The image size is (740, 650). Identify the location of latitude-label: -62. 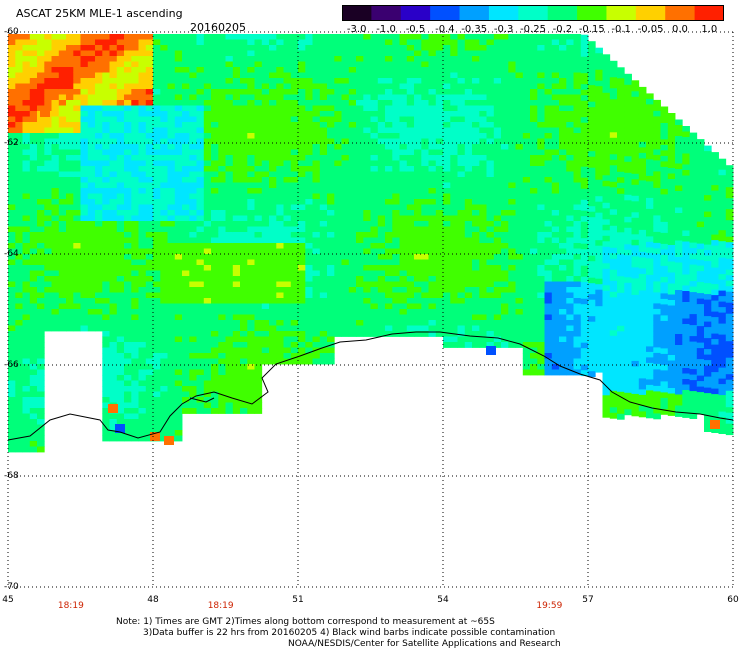
(11, 143).